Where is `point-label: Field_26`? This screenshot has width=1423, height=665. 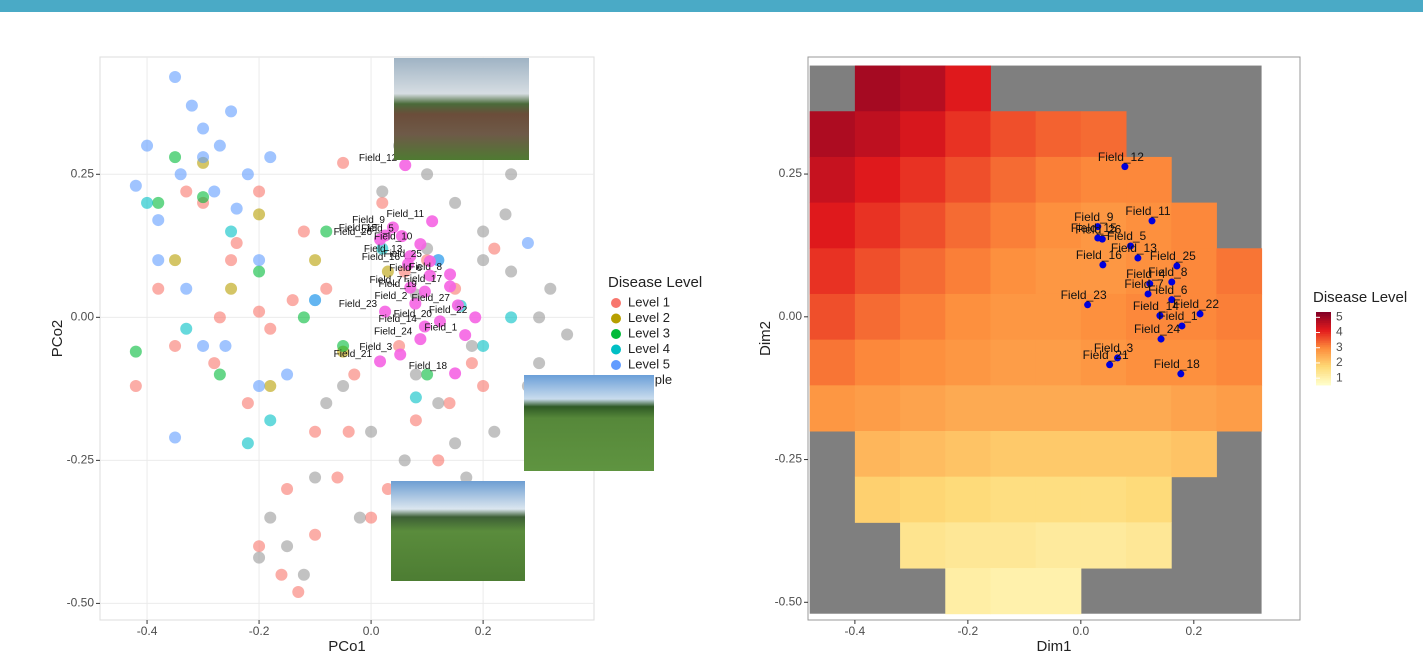
point-label: Field_26 is located at coordinates (353, 232).